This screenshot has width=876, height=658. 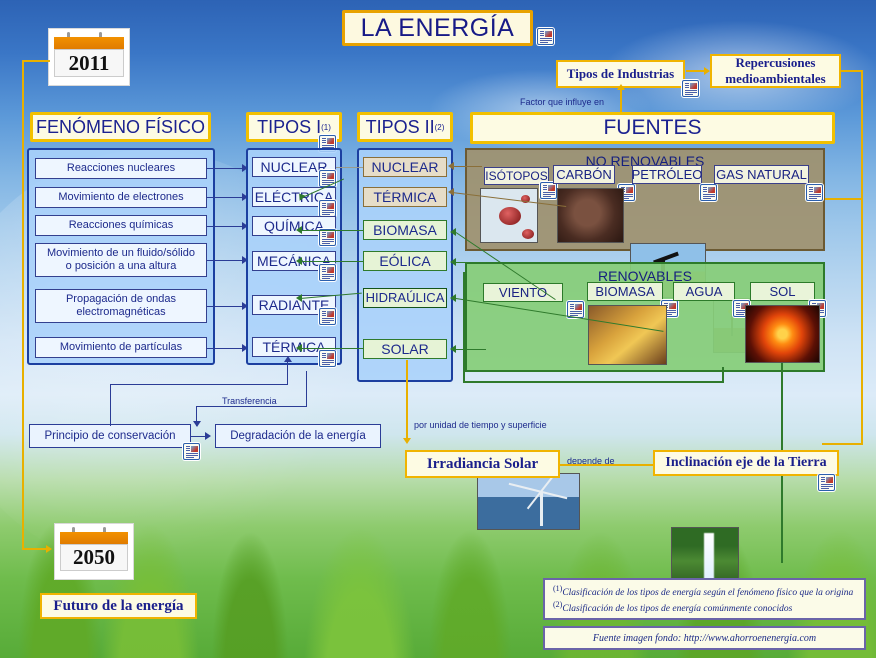 What do you see at coordinates (625, 291) in the screenshot?
I see `source-caption: BIOMASA` at bounding box center [625, 291].